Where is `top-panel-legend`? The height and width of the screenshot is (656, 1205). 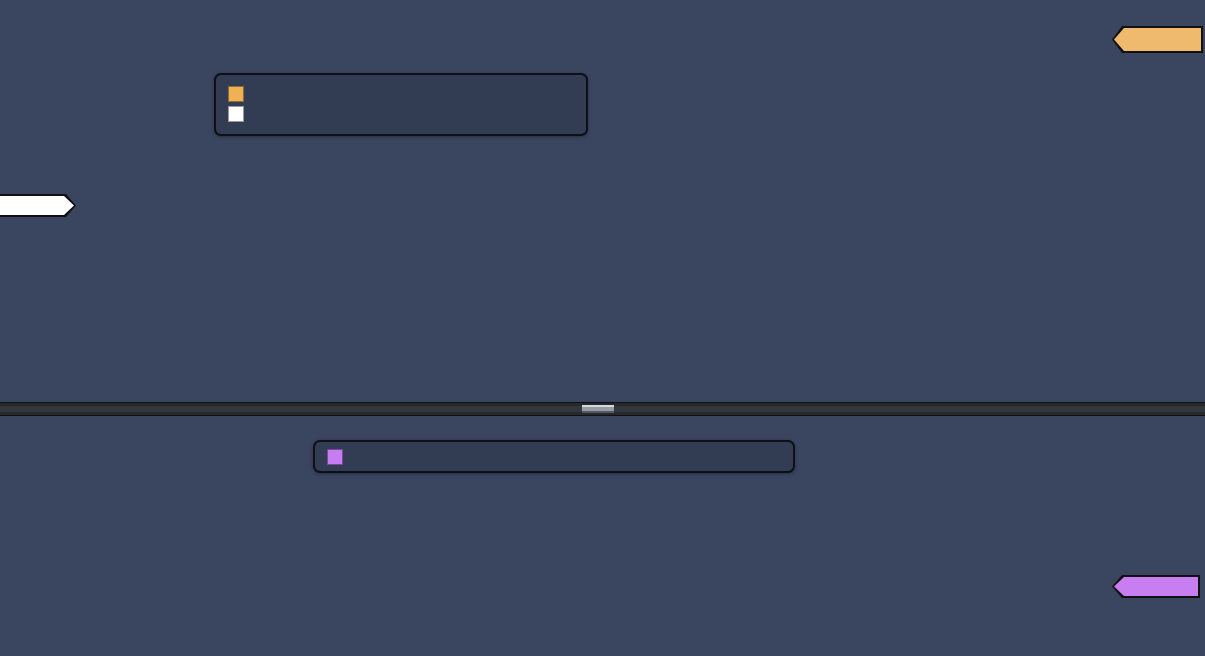
top-panel-legend is located at coordinates (401, 104).